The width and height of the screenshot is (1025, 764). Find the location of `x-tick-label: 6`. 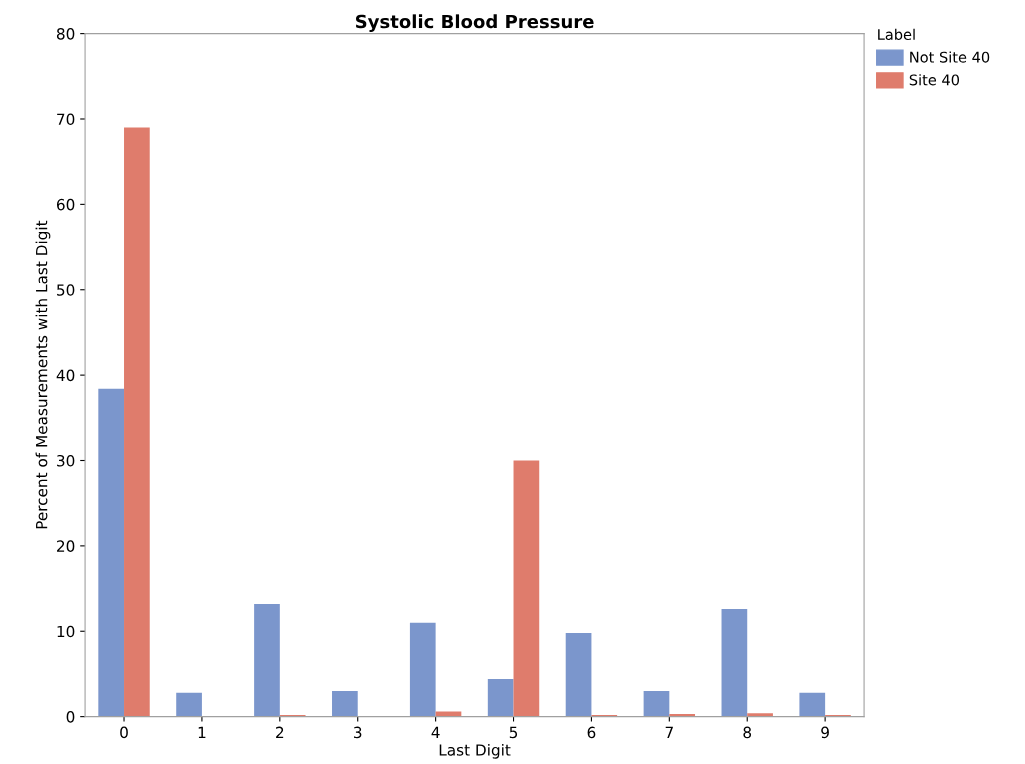

x-tick-label: 6 is located at coordinates (591, 732).